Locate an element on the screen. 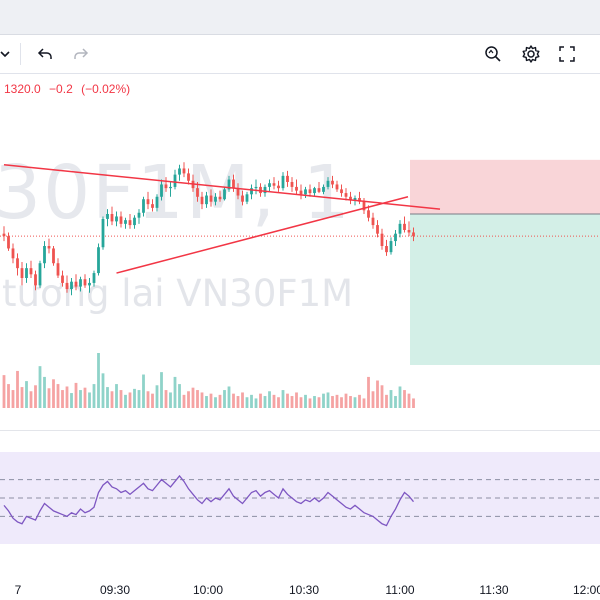 This screenshot has width=600, height=600. settings-gear-icon is located at coordinates (531, 54).